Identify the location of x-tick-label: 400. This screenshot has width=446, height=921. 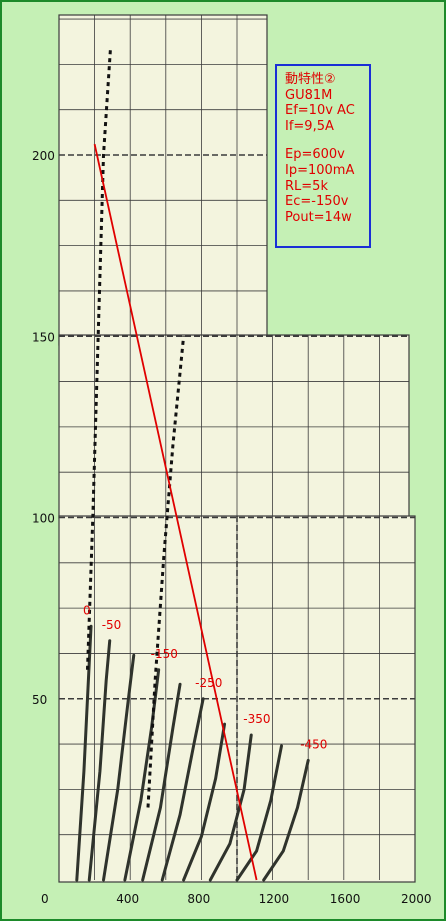
(127, 899).